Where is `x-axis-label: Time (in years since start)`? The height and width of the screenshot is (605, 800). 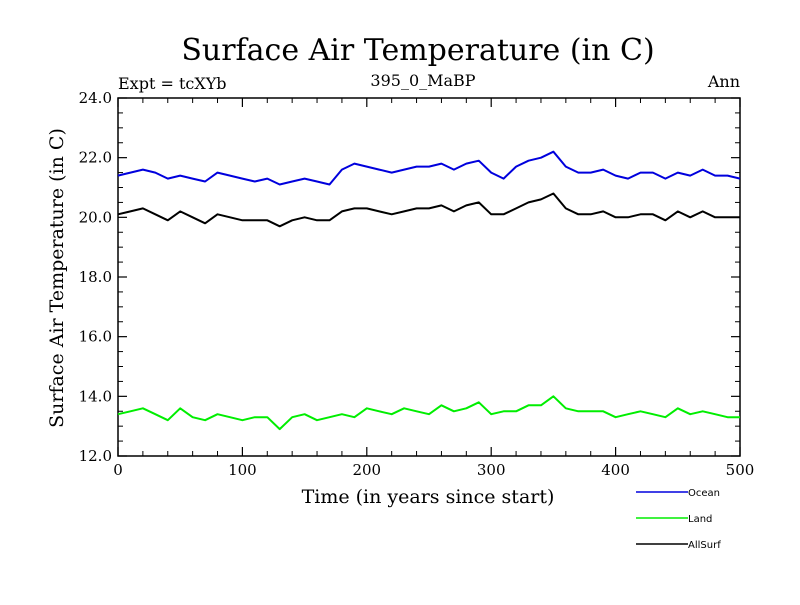 x-axis-label: Time (in years since start) is located at coordinates (428, 497).